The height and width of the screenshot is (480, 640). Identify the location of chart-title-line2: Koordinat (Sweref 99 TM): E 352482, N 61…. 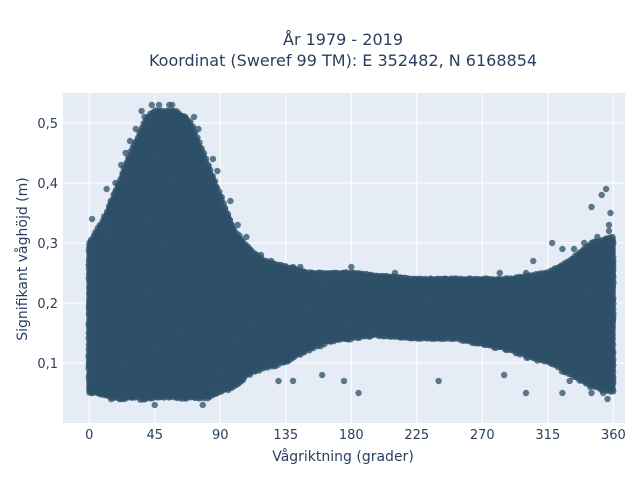
(343, 60).